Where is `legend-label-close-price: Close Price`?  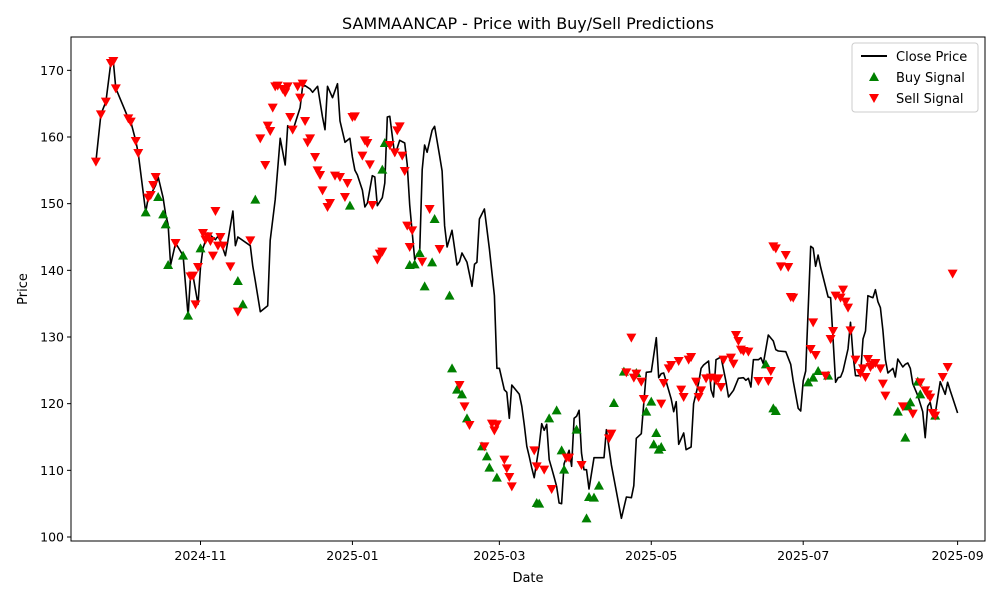 legend-label-close-price: Close Price is located at coordinates (931, 57).